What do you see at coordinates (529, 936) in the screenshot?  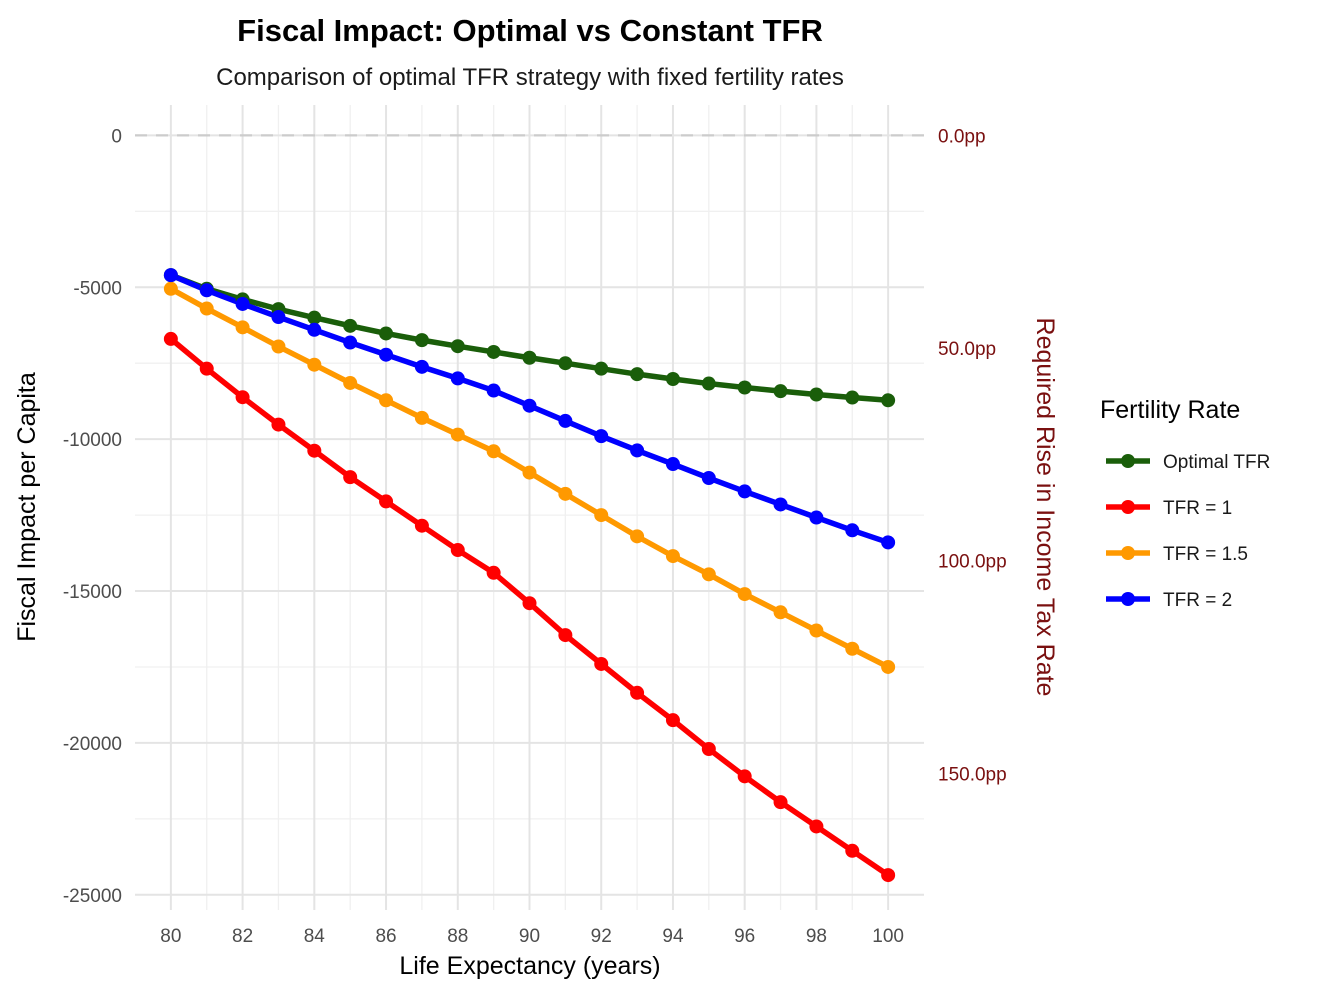 I see `x-tick-label: 90` at bounding box center [529, 936].